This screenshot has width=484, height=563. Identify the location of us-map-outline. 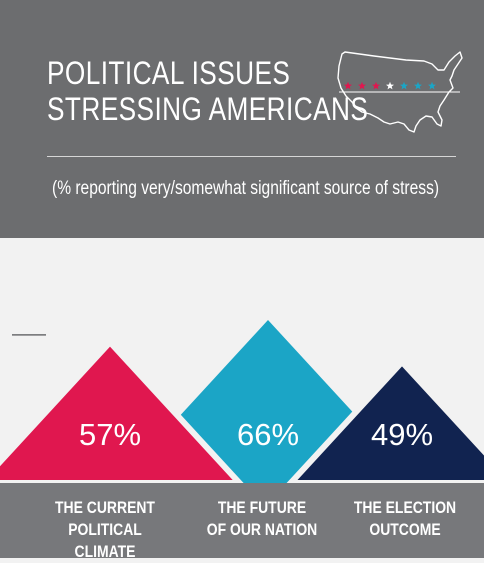
(400, 92).